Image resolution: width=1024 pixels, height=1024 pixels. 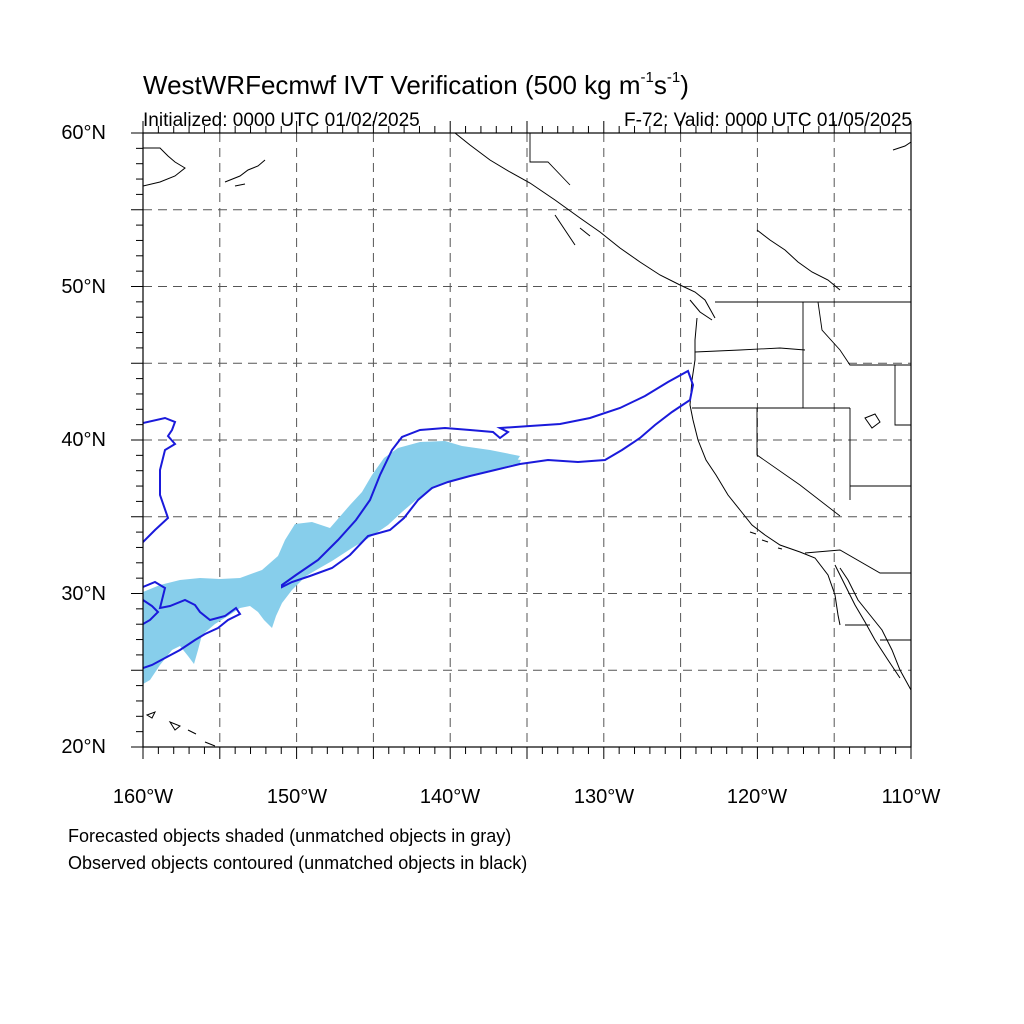 I want to click on channel-islands, so click(x=766, y=540).